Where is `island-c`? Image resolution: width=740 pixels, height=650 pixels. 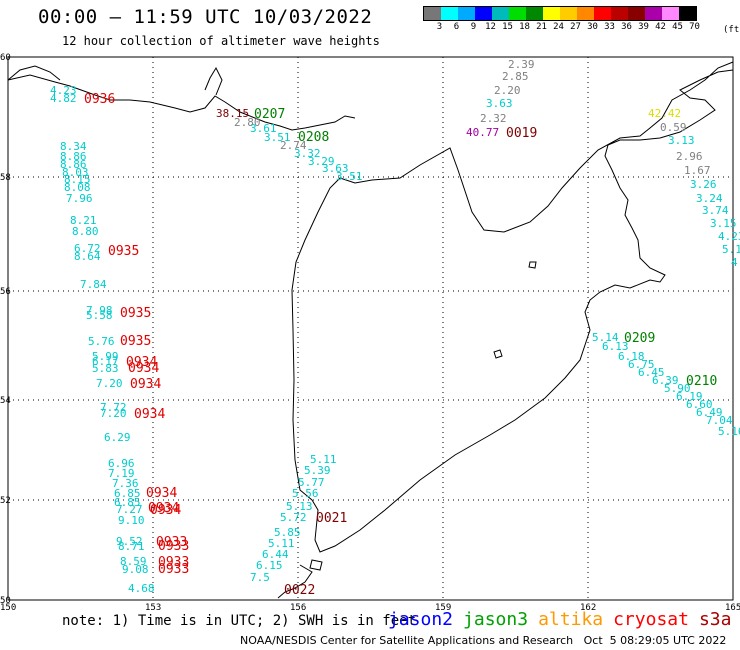
island-c is located at coordinates (498, 354).